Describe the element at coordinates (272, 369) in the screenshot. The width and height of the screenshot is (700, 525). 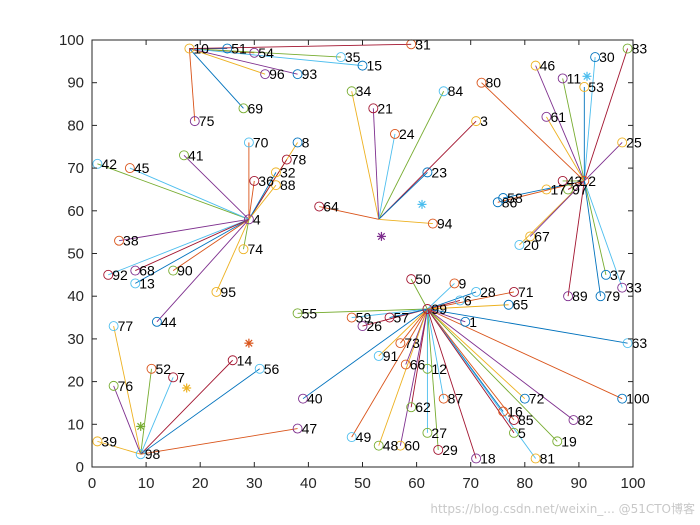
I see `point-label-56: 56` at that location.